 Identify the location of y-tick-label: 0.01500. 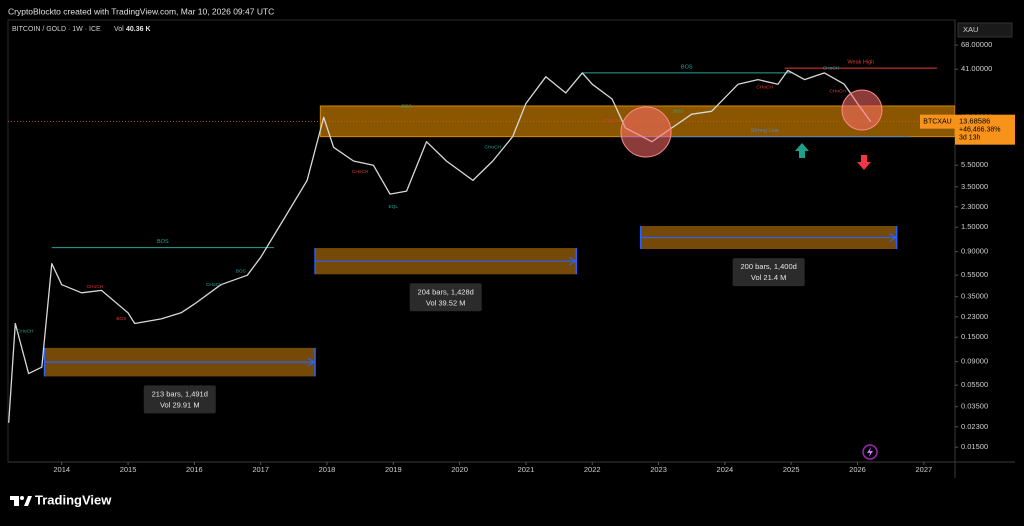
(974, 446).